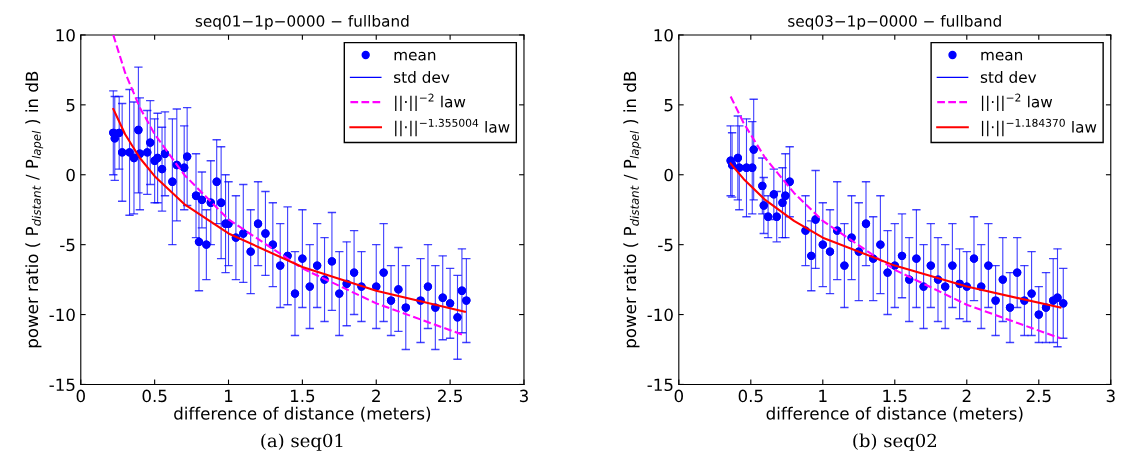 The width and height of the screenshot is (1122, 466). I want to click on chart-title: seq01−1p−0000 − fullband, so click(302, 22).